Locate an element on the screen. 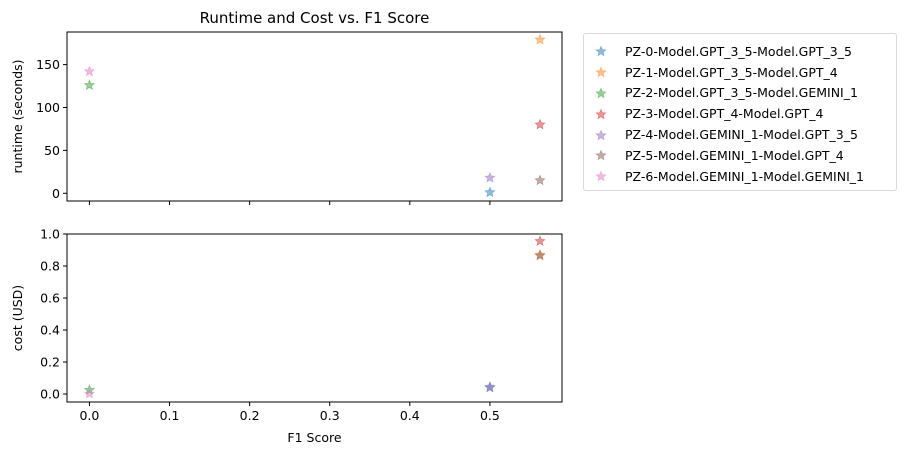 The height and width of the screenshot is (455, 908). legend-item: PZ-6-Model.GEMINI_1-Model.GEMINI_1 is located at coordinates (740, 176).